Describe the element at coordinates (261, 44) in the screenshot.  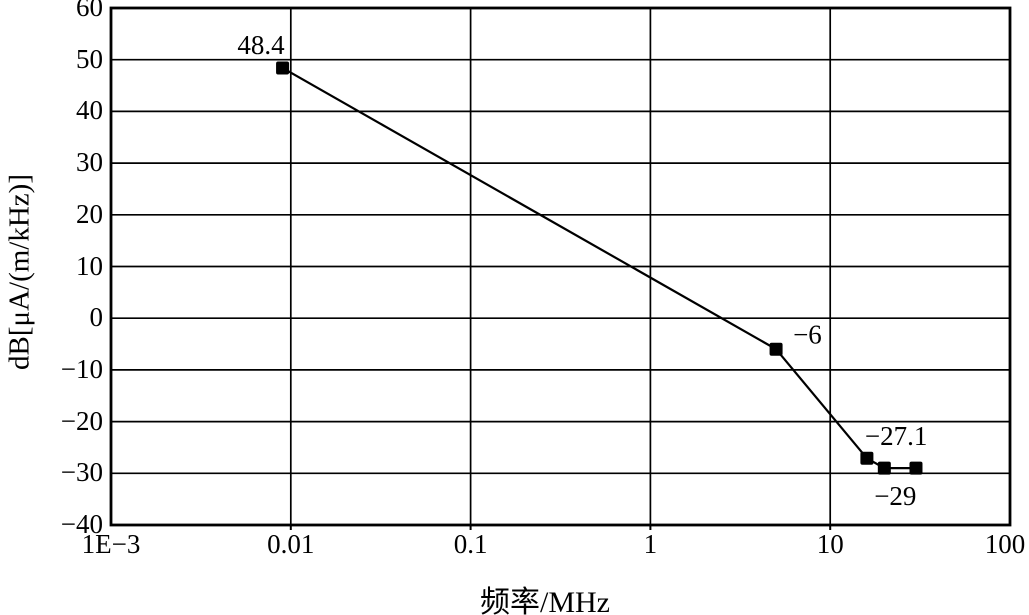
I see `data-point-label: 48.4` at that location.